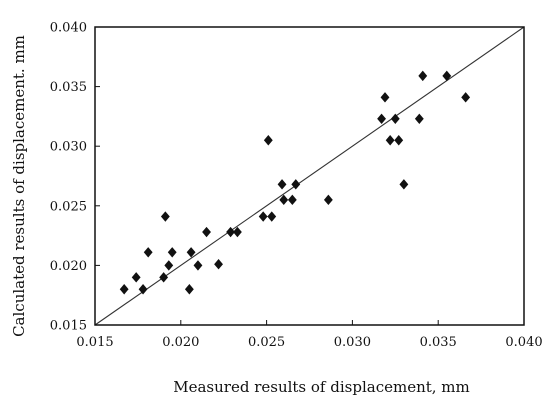 This screenshot has width=549, height=410. I want to click on x-tick-label: 0.025, so click(266, 342).